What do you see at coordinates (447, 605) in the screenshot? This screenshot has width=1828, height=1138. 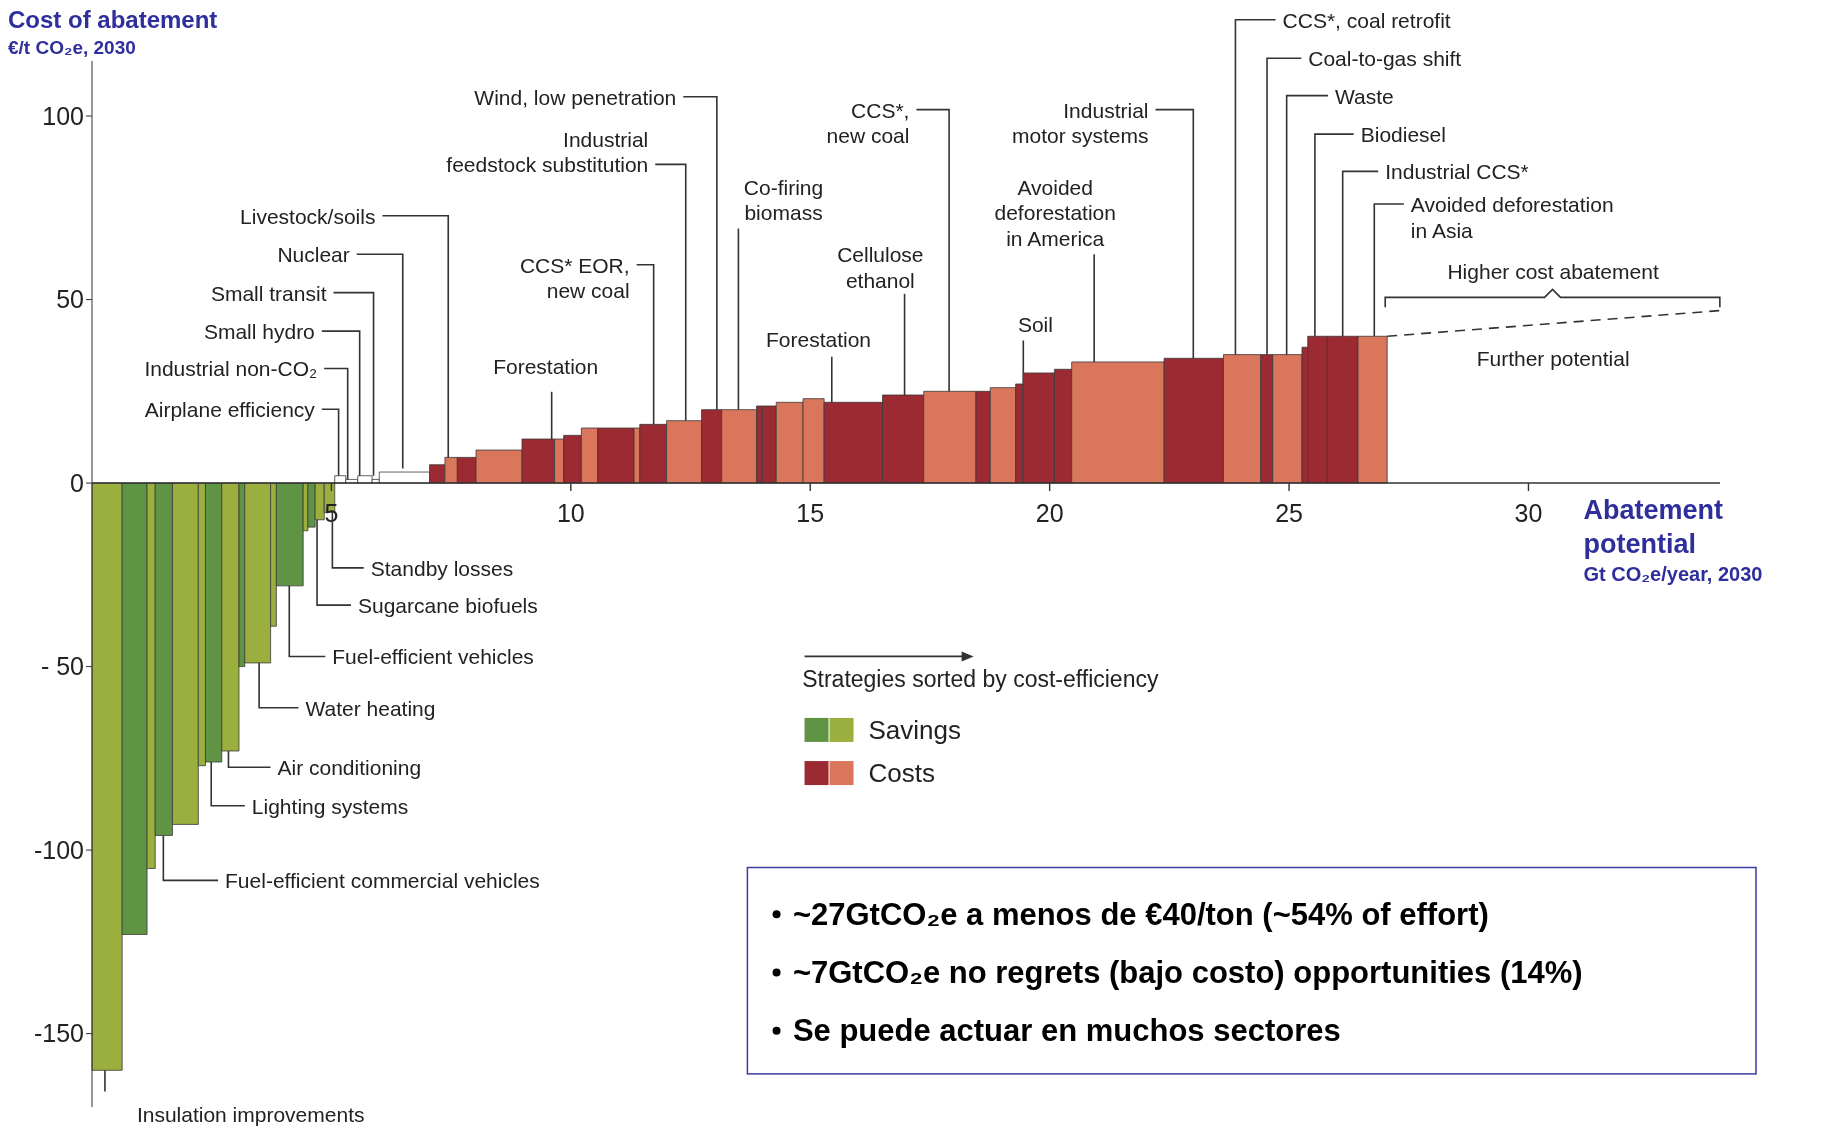 I see `annotation: Sugarcane biofuels` at bounding box center [447, 605].